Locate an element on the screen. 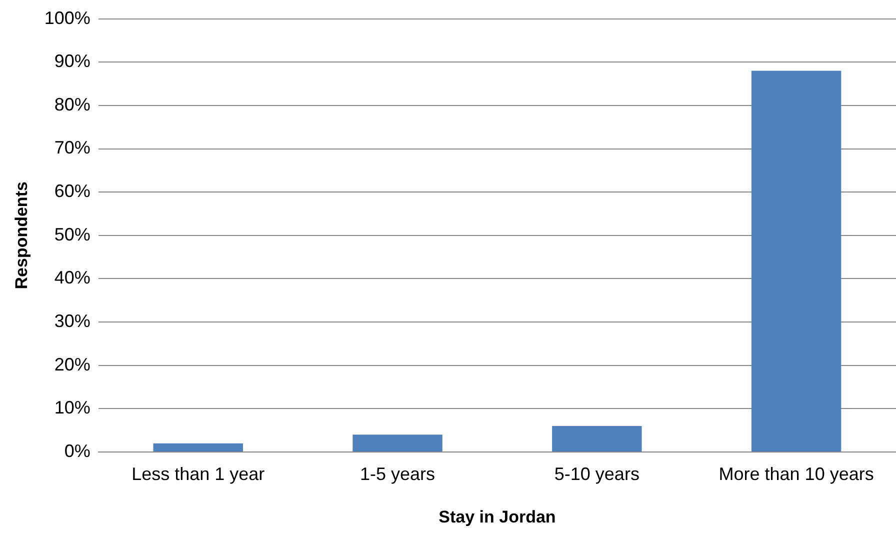 The image size is (896, 536). x-tick-label: 5-10 years is located at coordinates (597, 474).